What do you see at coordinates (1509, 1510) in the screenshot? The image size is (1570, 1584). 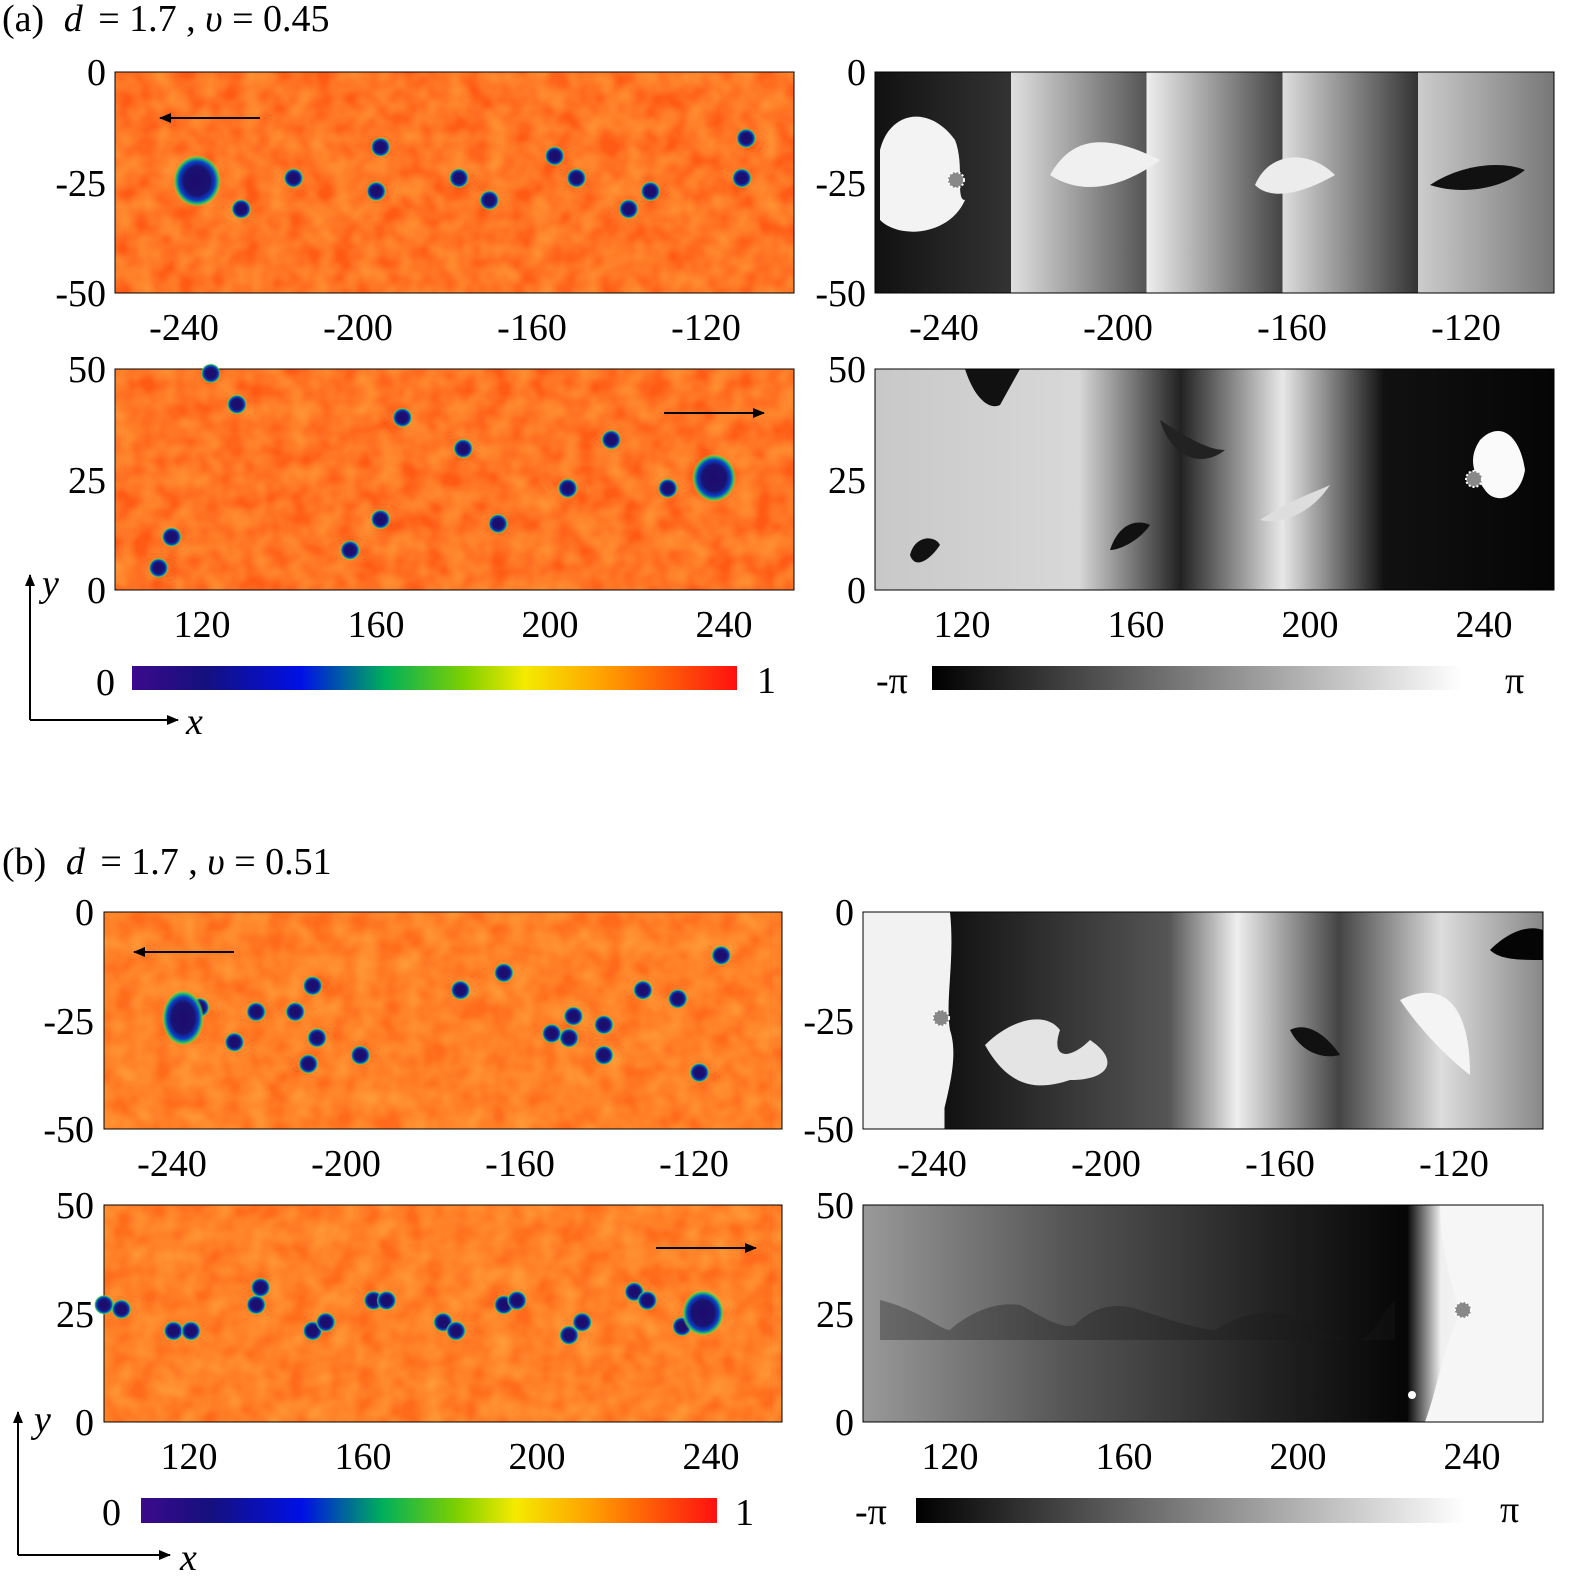 I see `panel-b-phase-colorbar-max: π` at bounding box center [1509, 1510].